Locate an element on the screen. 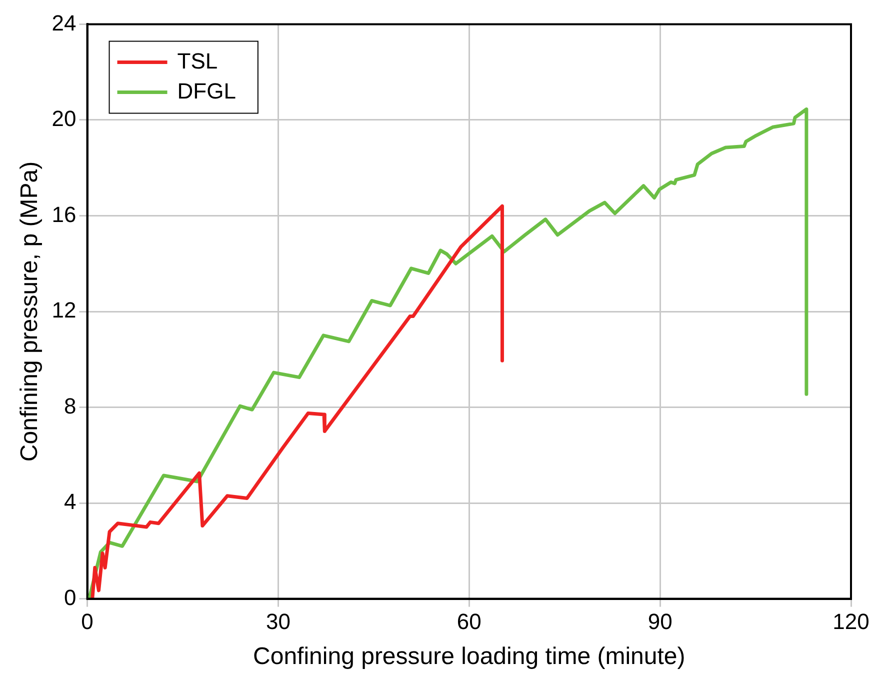 This screenshot has height=686, width=881. y-tick-label: 12 is located at coordinates (64, 310).